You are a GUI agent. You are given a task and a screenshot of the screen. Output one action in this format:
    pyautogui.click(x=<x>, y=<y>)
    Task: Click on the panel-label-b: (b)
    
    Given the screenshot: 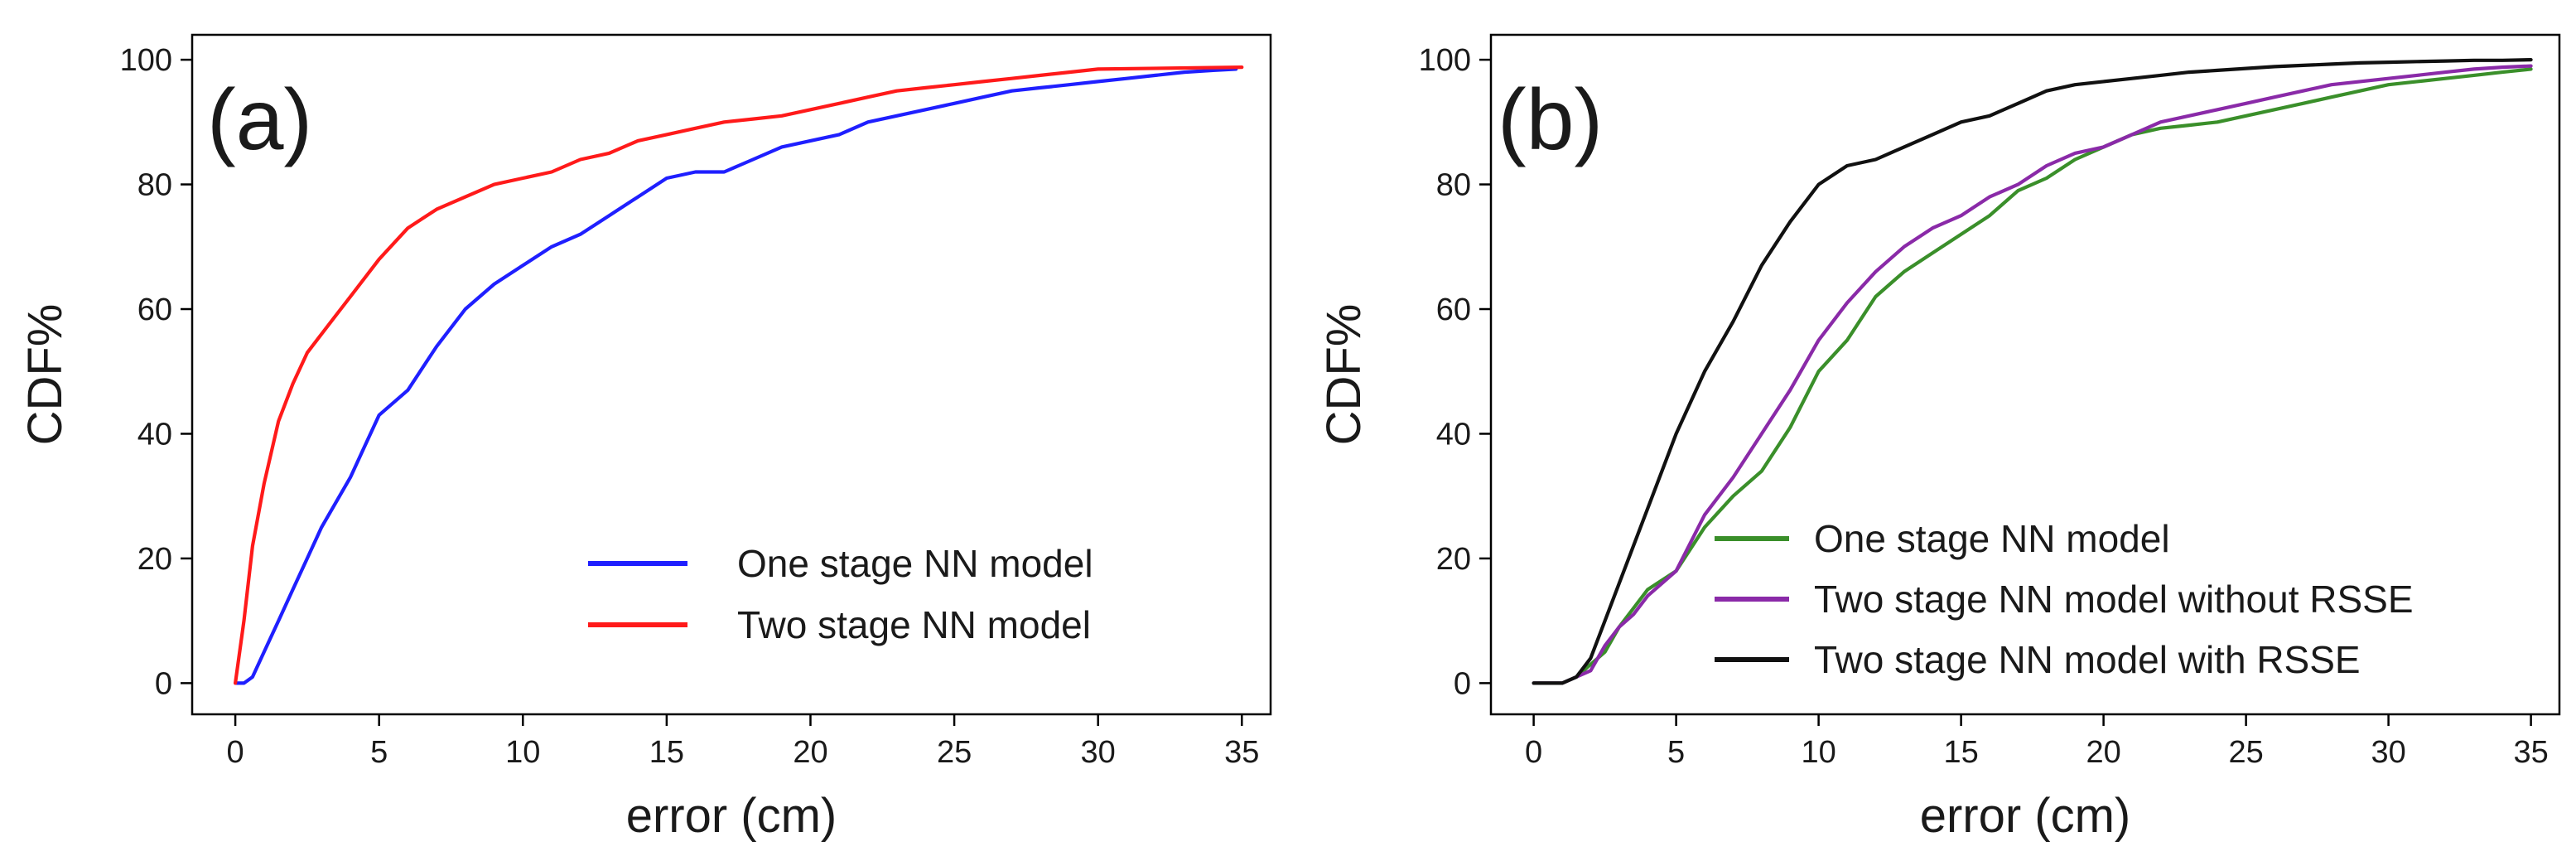 What is the action you would take?
    pyautogui.click(x=1550, y=120)
    